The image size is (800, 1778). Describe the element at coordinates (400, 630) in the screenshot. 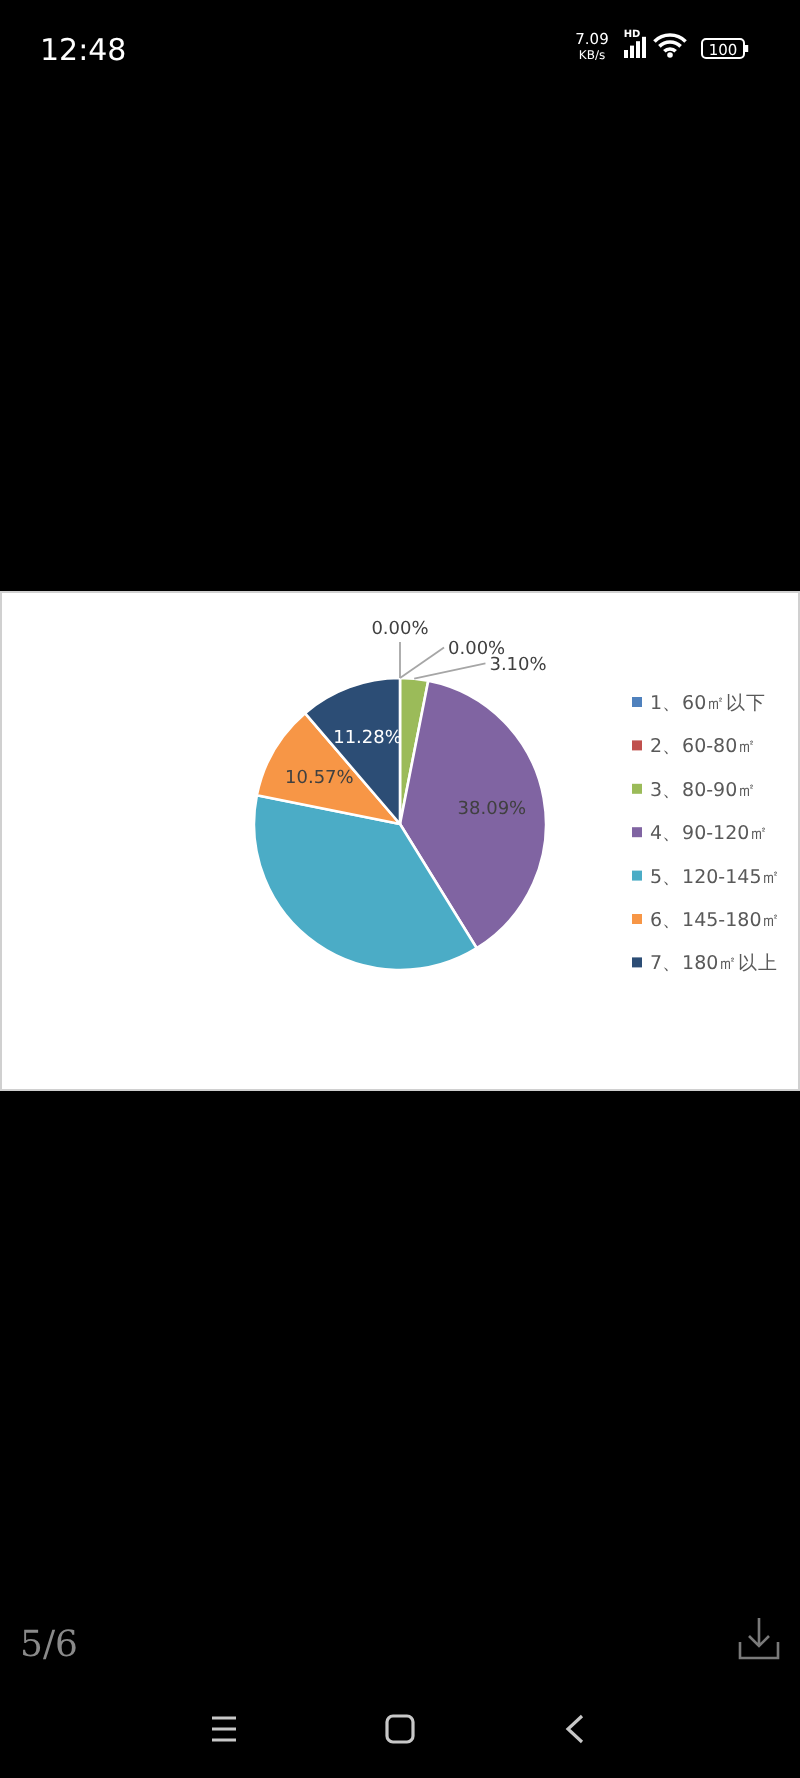

I see `text: 0.00%` at that location.